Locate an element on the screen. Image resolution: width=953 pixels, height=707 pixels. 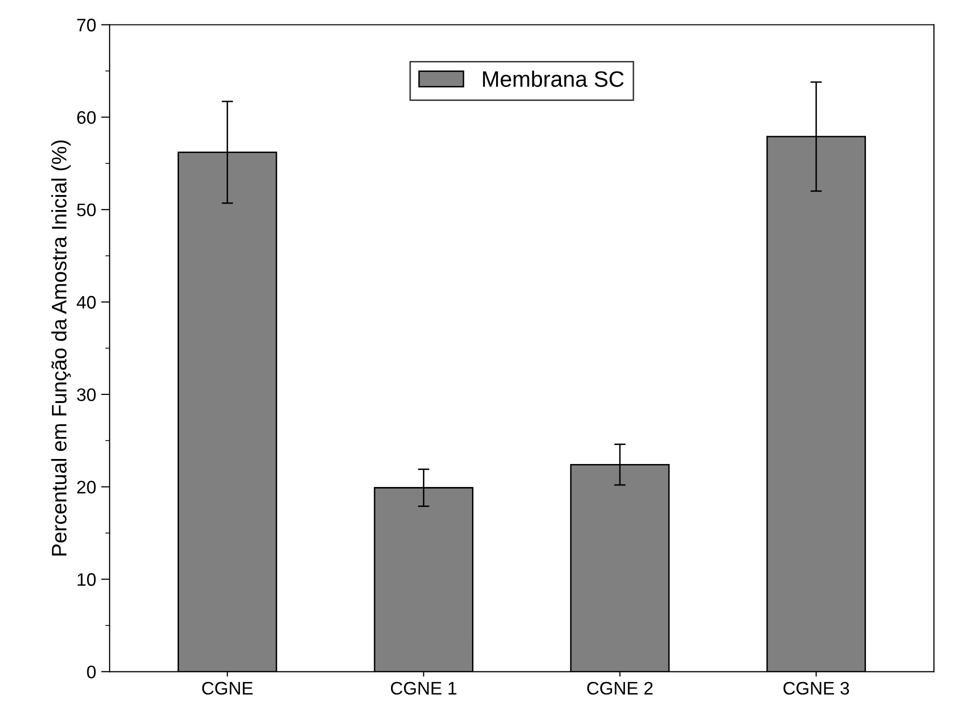
x-tick-label: CGNE 2 is located at coordinates (620, 688).